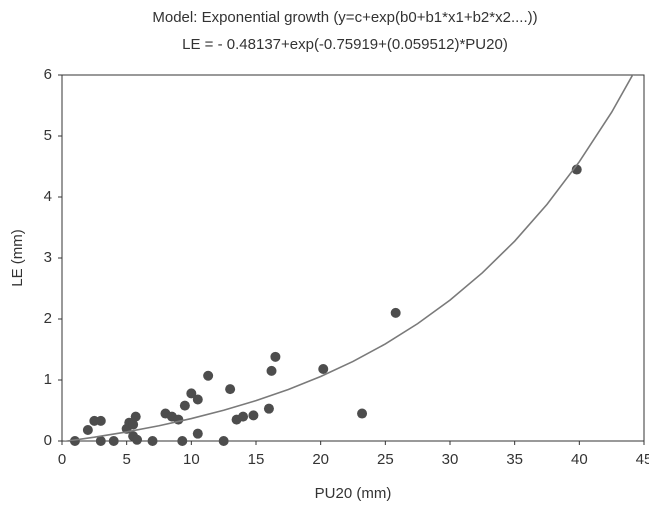  Describe the element at coordinates (385, 459) in the screenshot. I see `x-tick-label: 25` at that location.